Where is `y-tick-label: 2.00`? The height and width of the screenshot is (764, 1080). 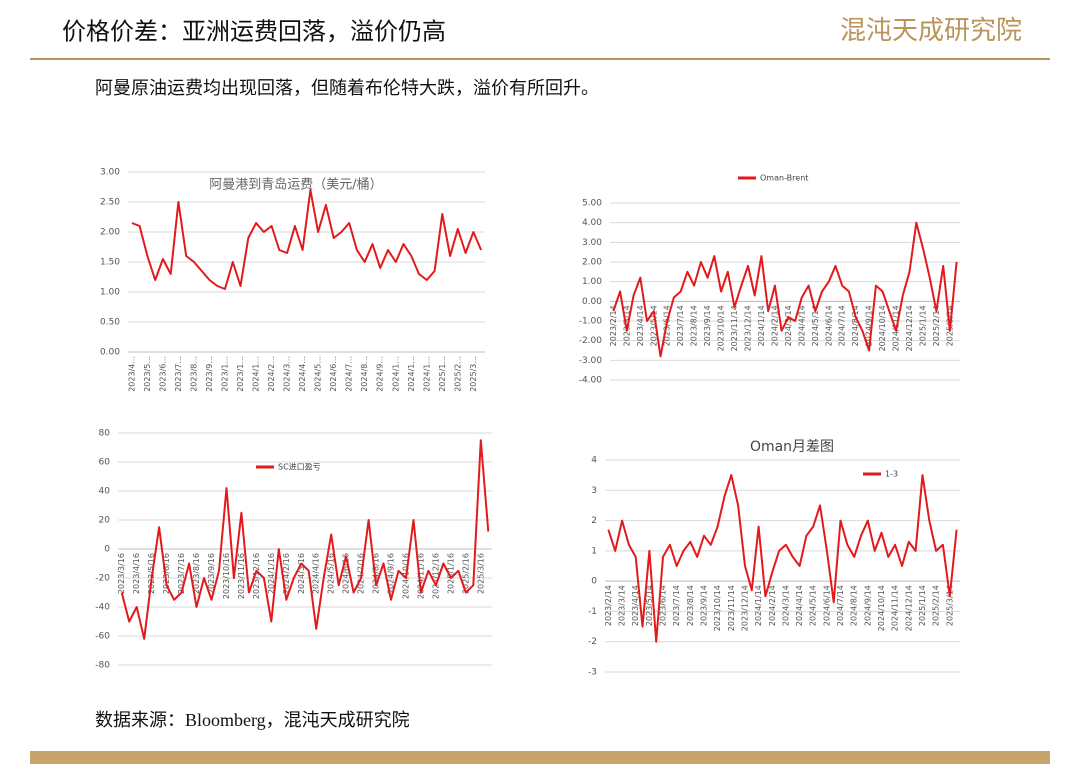 y-tick-label: 2.00 is located at coordinates (110, 233).